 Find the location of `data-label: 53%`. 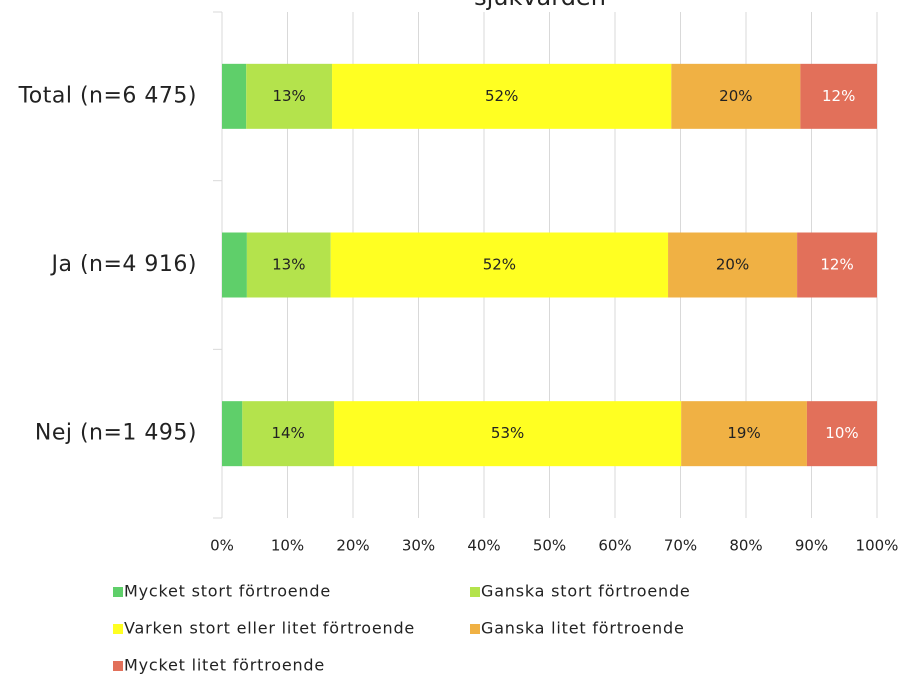

data-label: 53% is located at coordinates (507, 433).